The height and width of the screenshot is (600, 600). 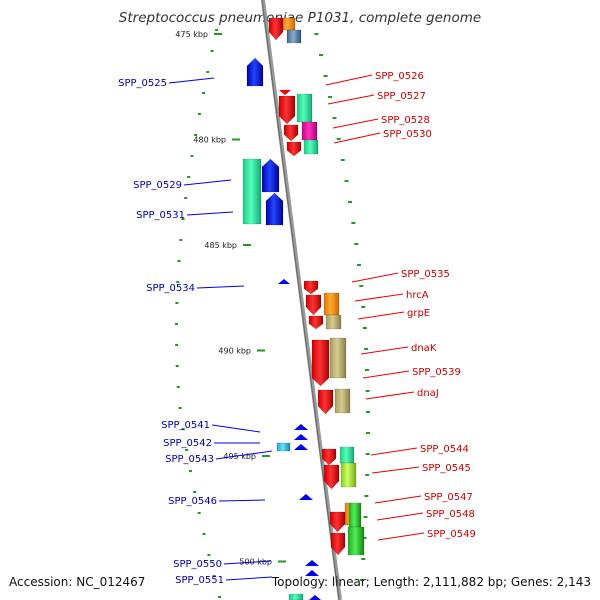 I want to click on accession-label: Accession: NC_012467, so click(x=77, y=582).